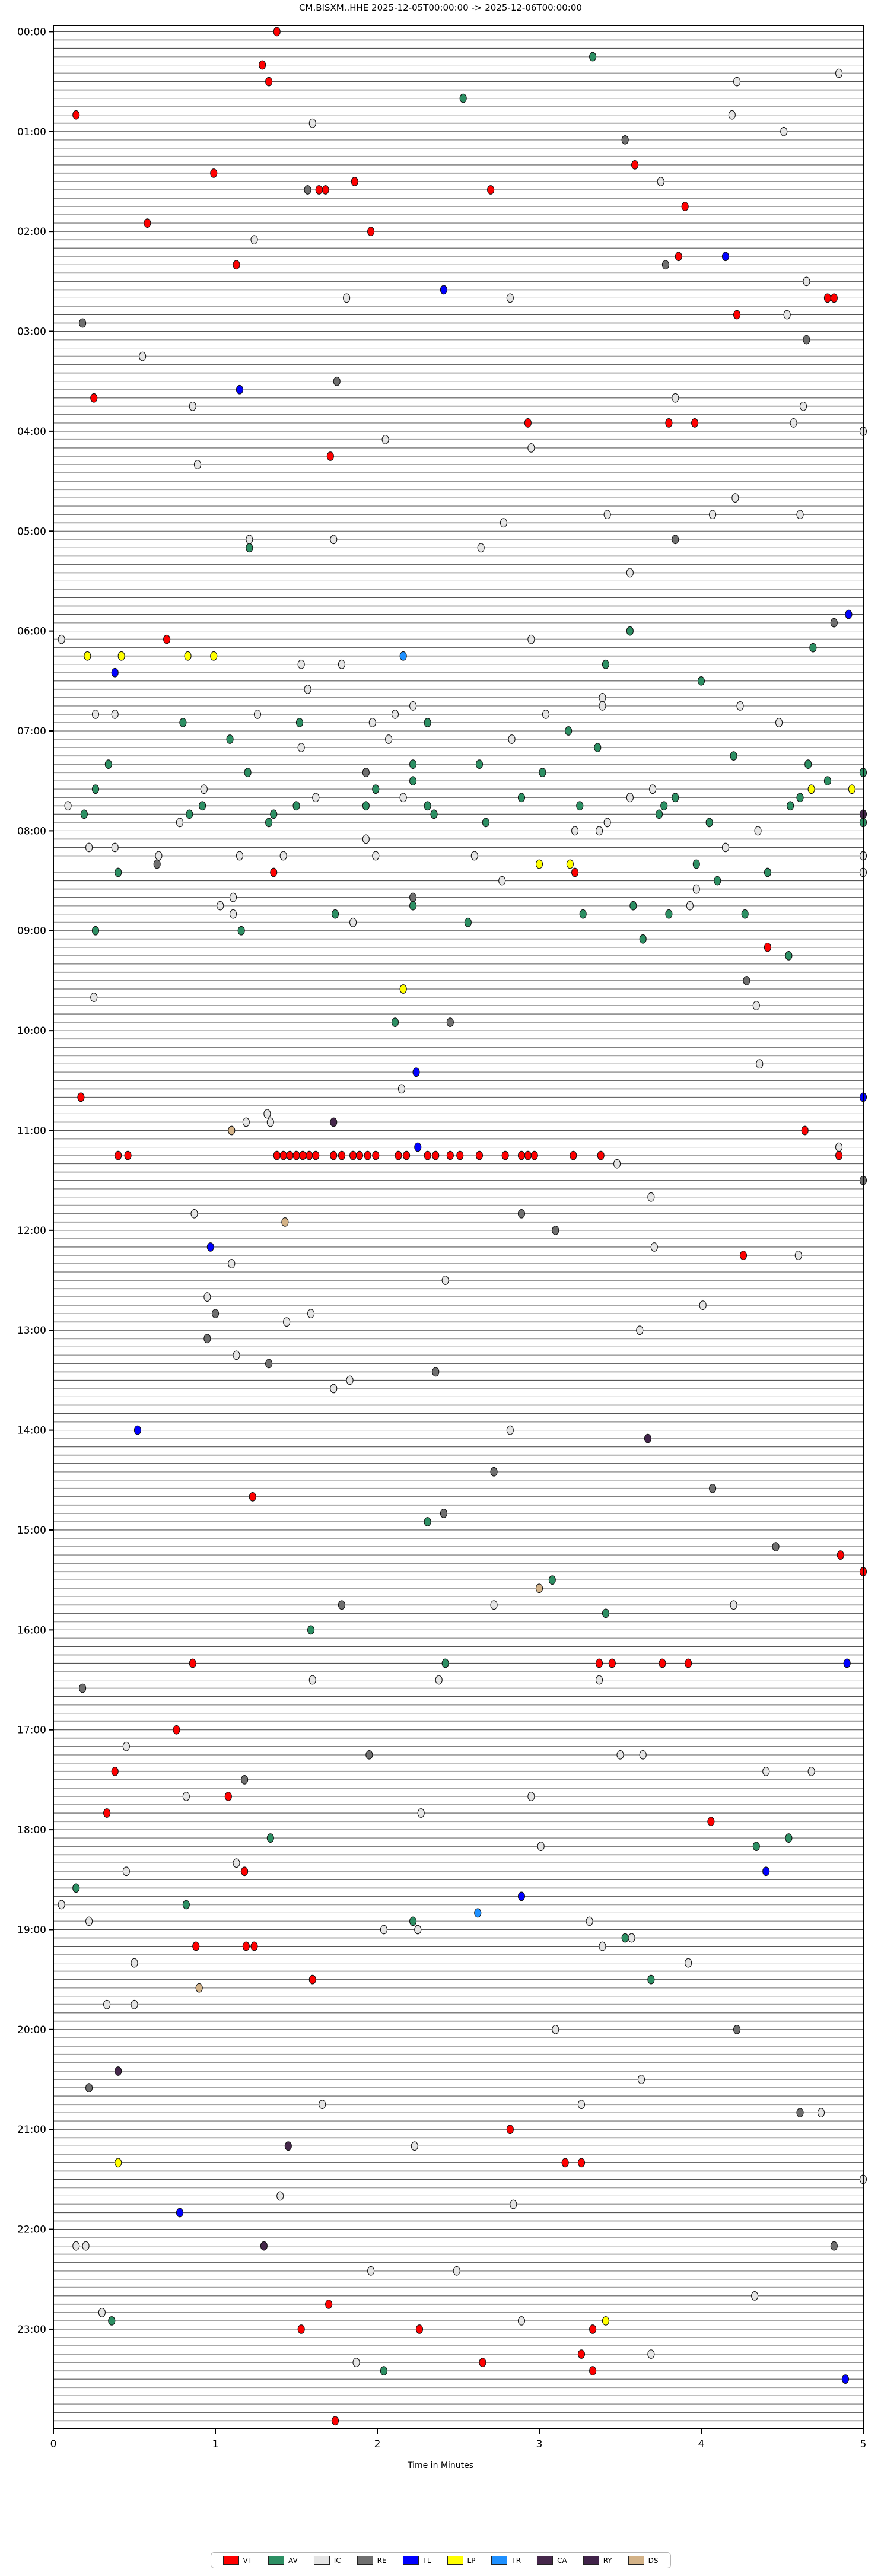 This screenshot has width=881, height=2576. What do you see at coordinates (32, 132) in the screenshot?
I see `hour-label: 01:00` at bounding box center [32, 132].